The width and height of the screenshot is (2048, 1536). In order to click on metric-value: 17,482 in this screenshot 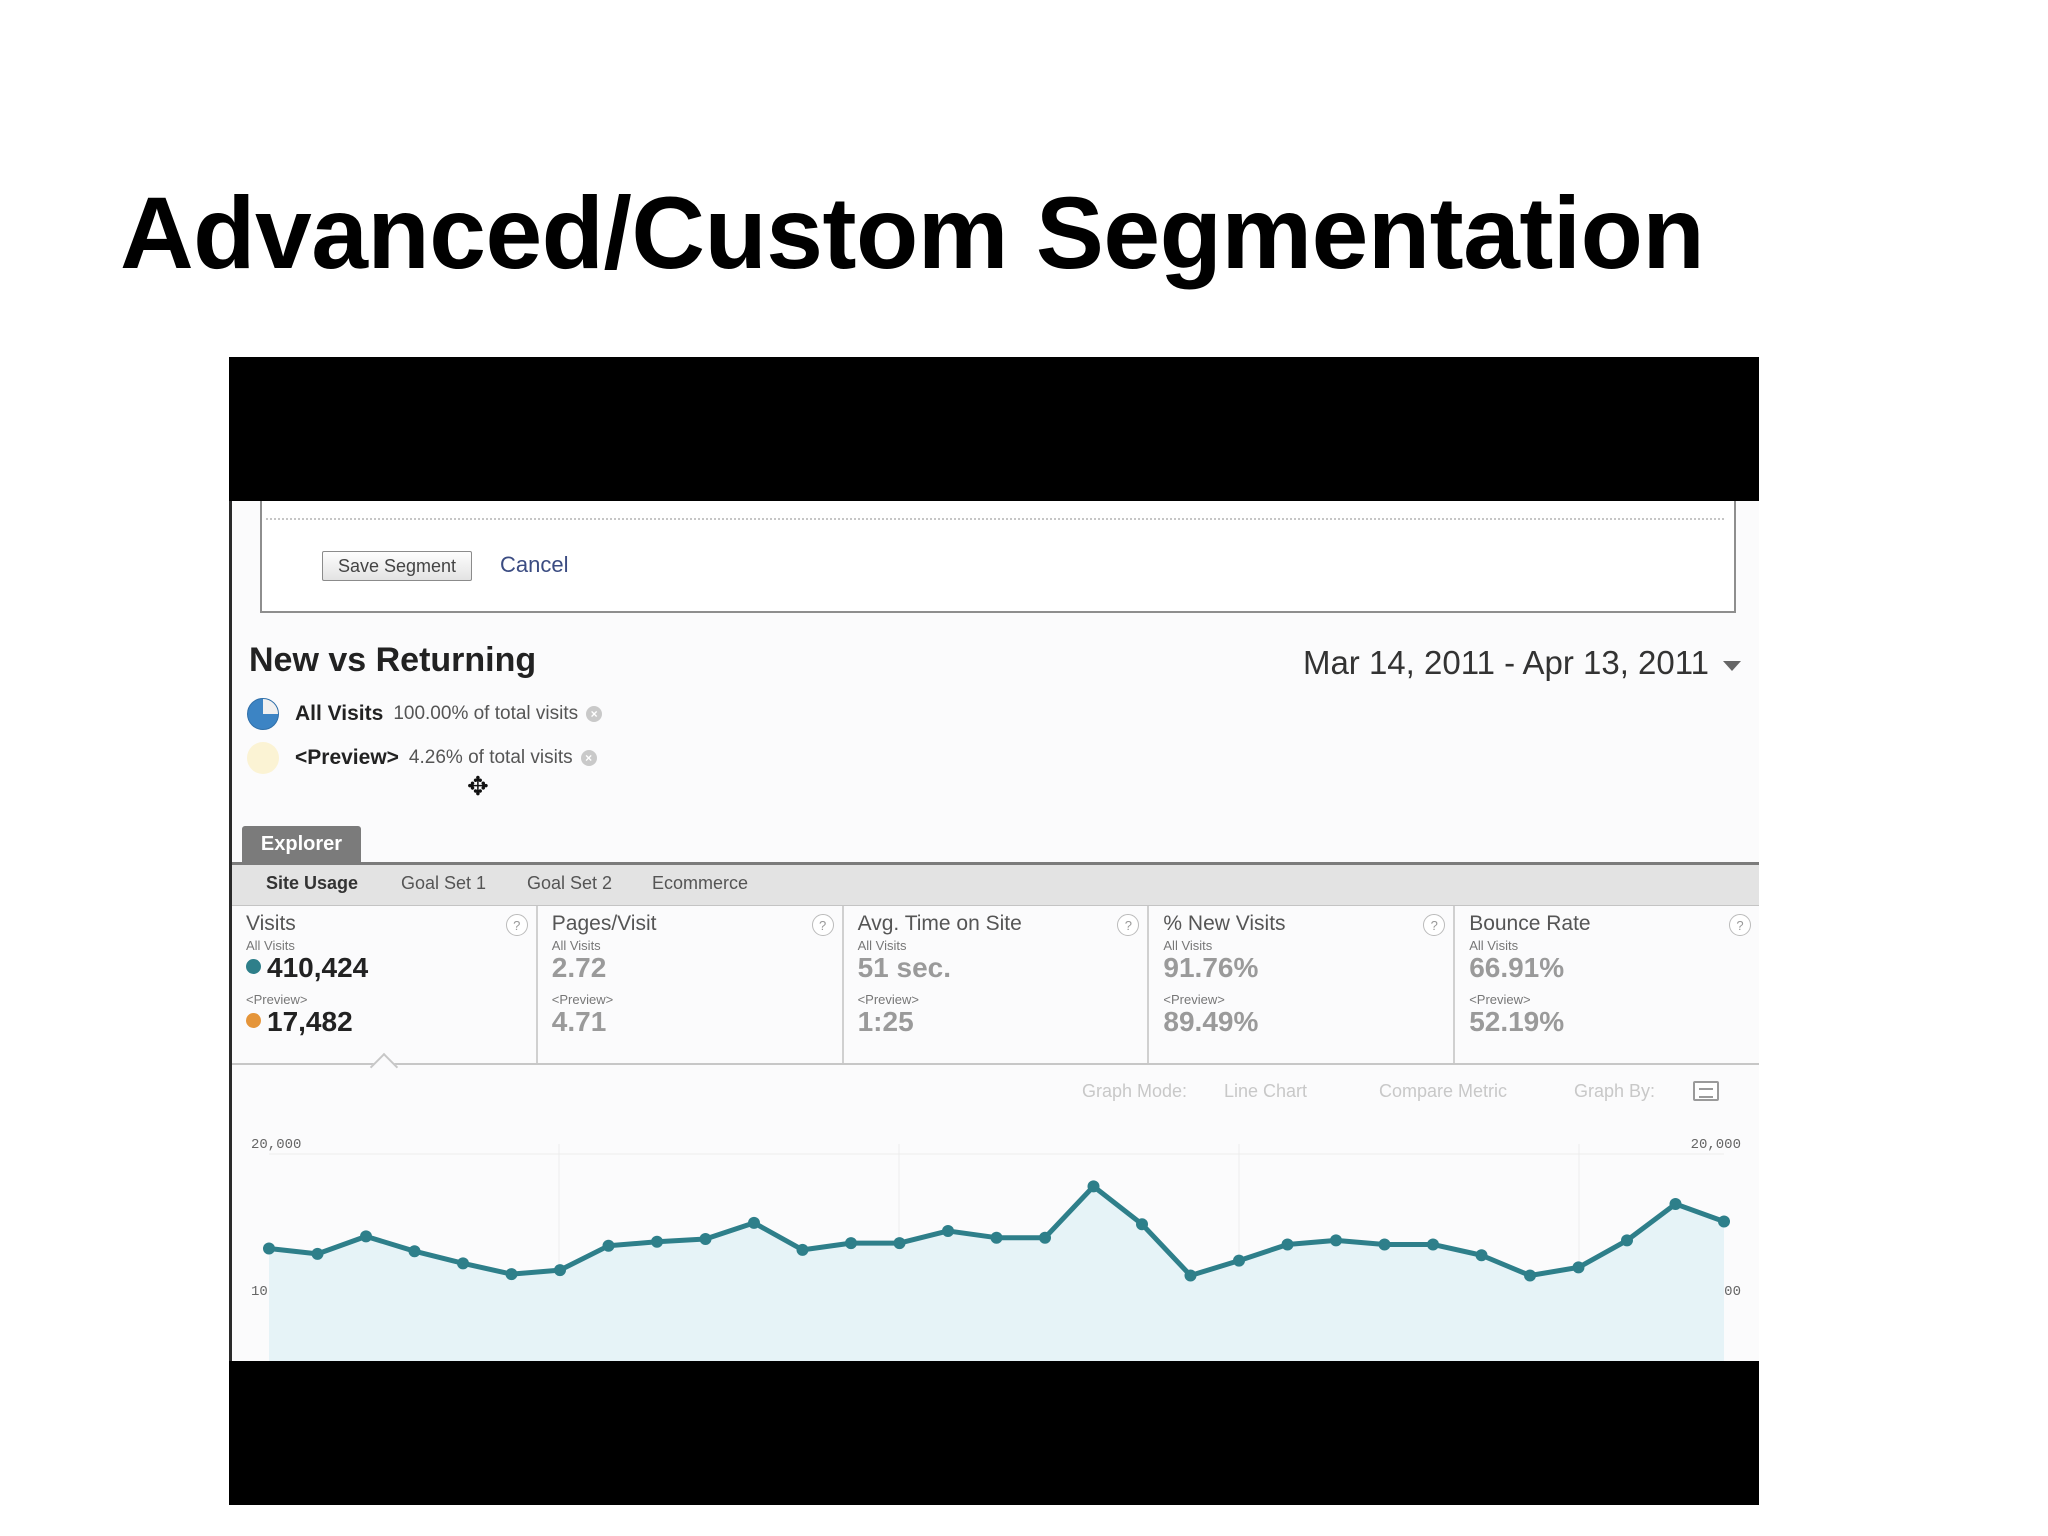, I will do `click(310, 1021)`.